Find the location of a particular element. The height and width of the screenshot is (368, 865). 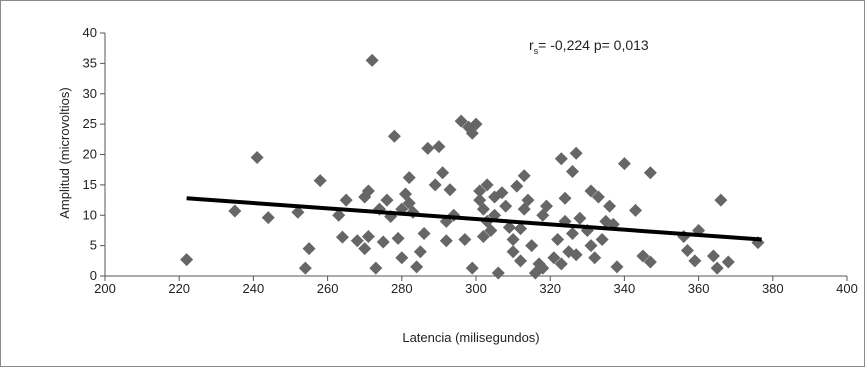

y-tick-label: 35 is located at coordinates (90, 62).